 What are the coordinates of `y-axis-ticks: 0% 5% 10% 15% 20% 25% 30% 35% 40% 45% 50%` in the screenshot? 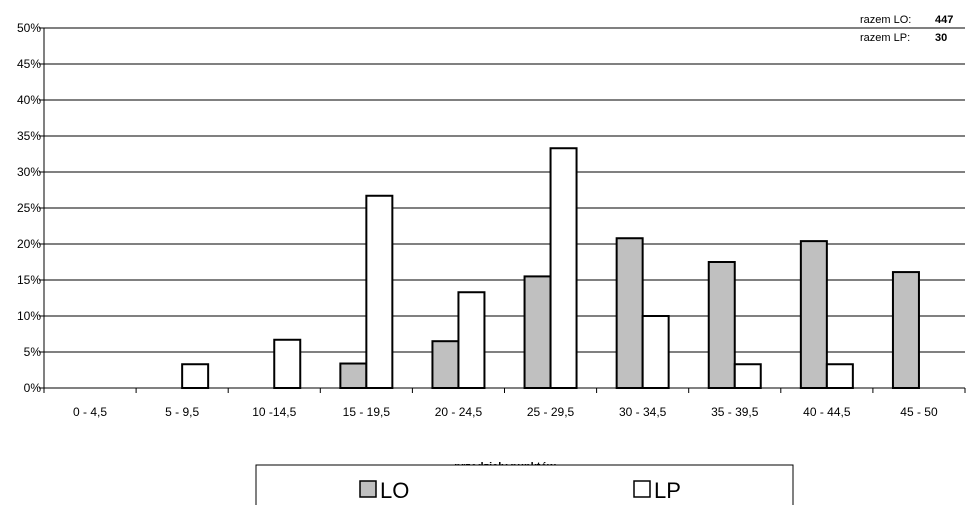 It's located at (30, 208).